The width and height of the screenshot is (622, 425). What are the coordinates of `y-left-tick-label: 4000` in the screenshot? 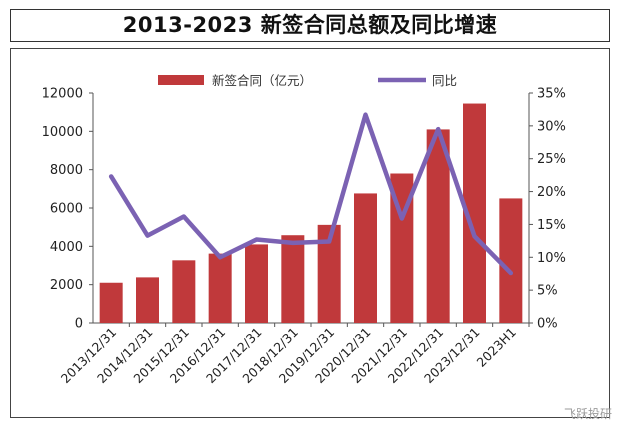 It's located at (66, 247).